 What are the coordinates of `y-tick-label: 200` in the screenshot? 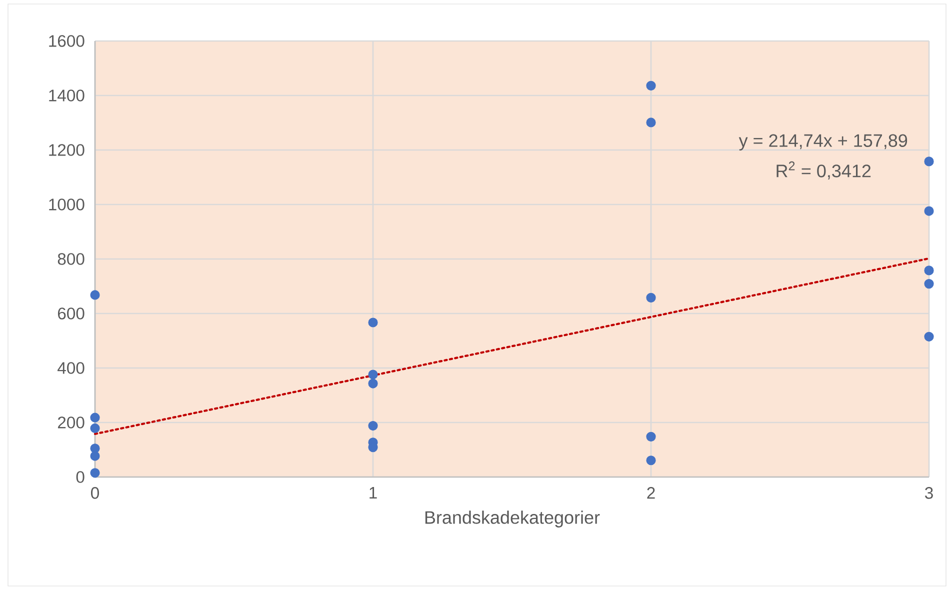 It's located at (71, 422).